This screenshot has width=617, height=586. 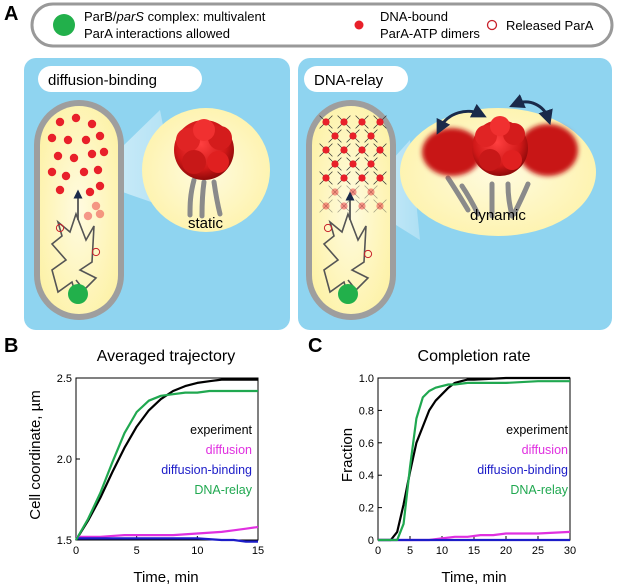 What do you see at coordinates (366, 509) in the screenshot?
I see `y-tick-label: 0.2` at bounding box center [366, 509].